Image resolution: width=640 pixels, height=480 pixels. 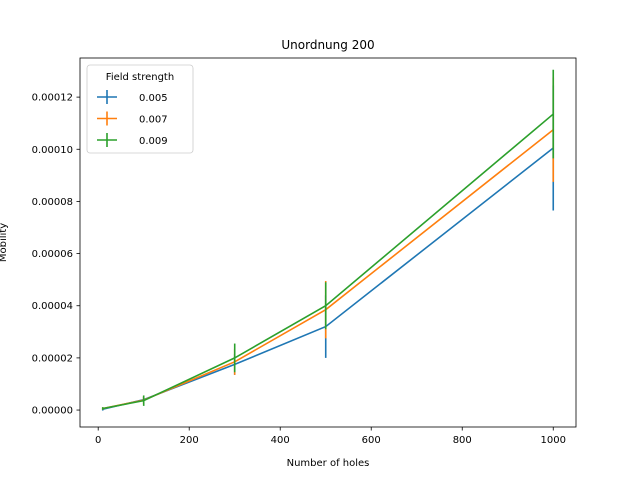 I want to click on x-axis: 0 200 400 600 800 1000, so click(x=330, y=436).